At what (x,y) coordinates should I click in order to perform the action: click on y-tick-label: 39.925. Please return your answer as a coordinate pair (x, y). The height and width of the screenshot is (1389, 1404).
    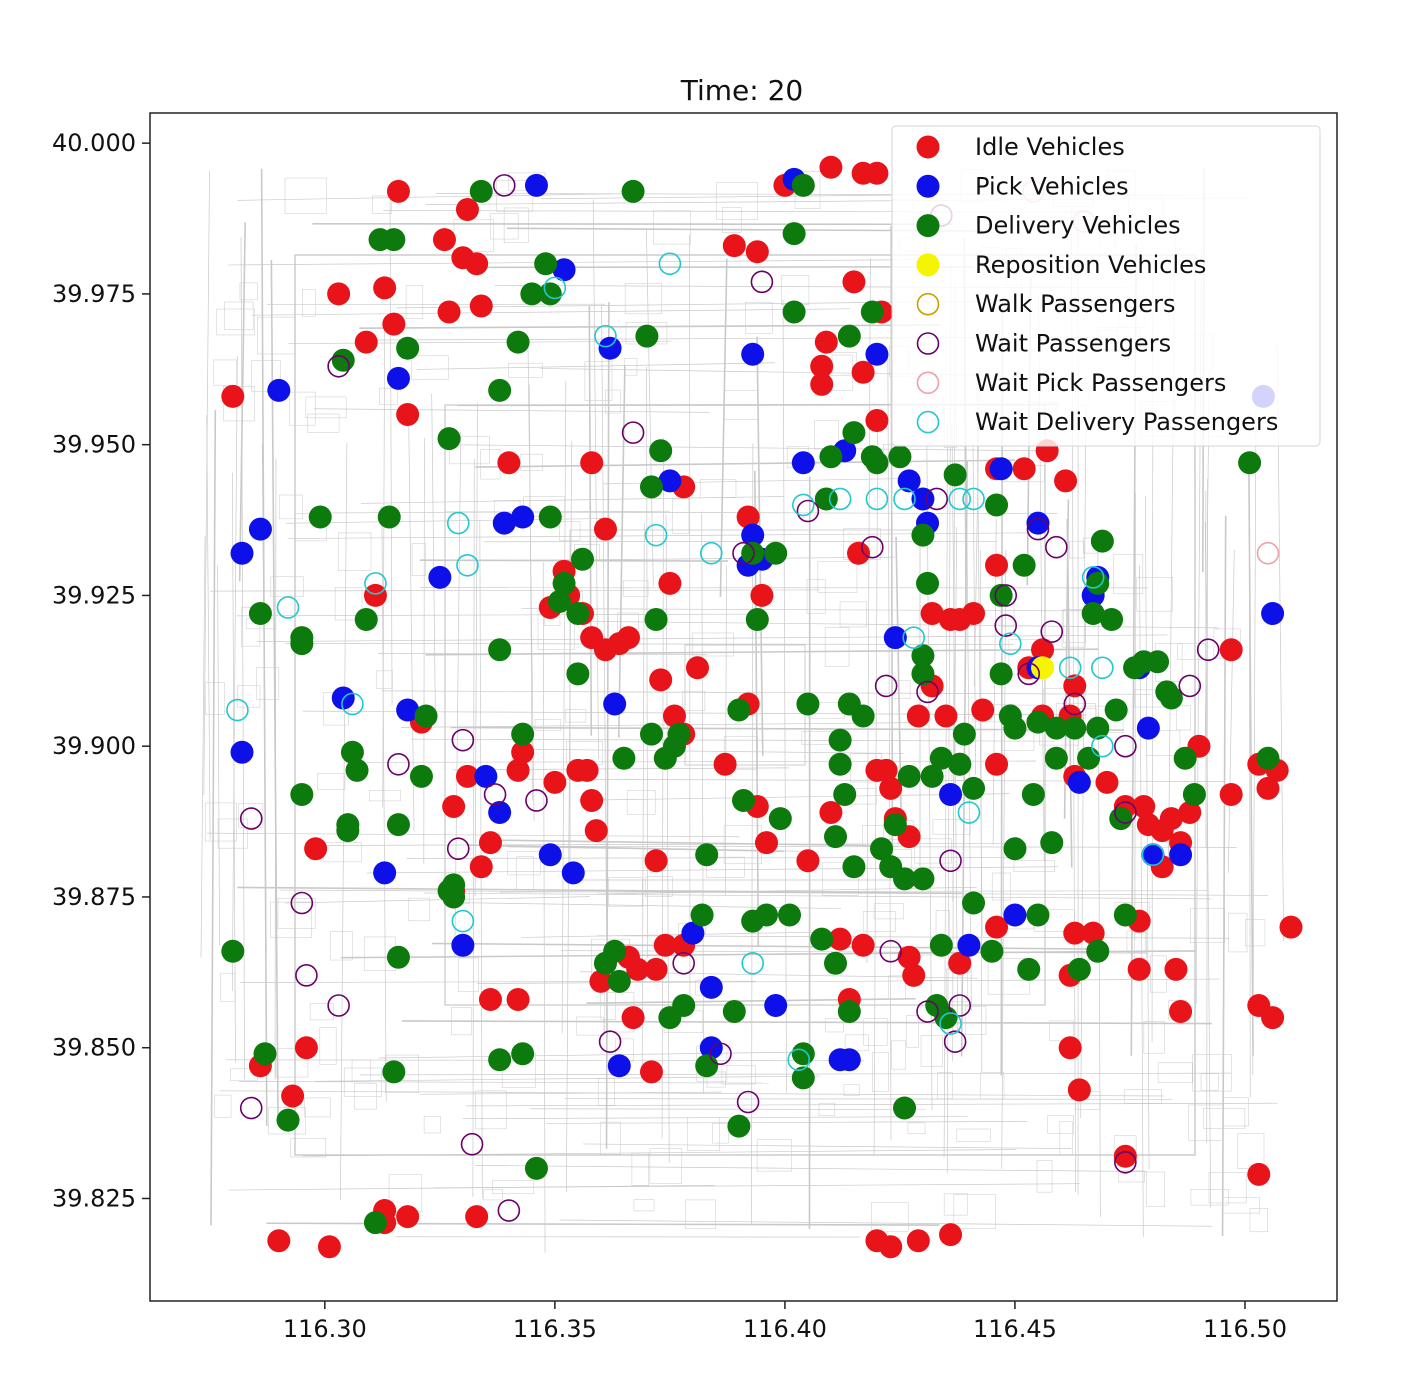
    Looking at the image, I should click on (94, 595).